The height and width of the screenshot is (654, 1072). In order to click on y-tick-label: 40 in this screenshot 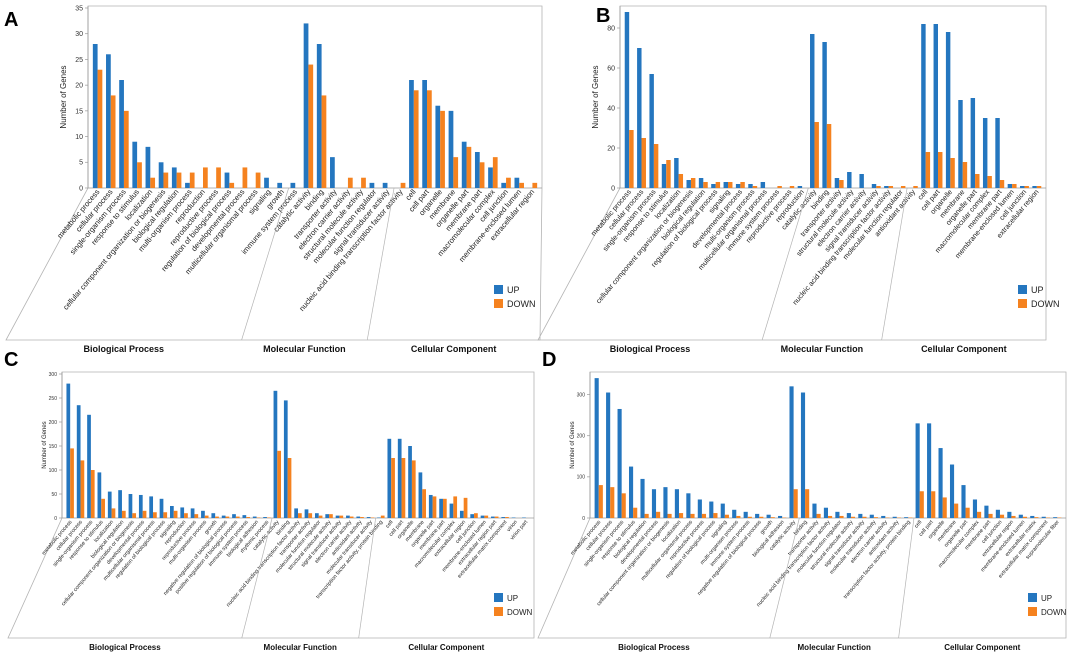, I will do `click(611, 108)`.